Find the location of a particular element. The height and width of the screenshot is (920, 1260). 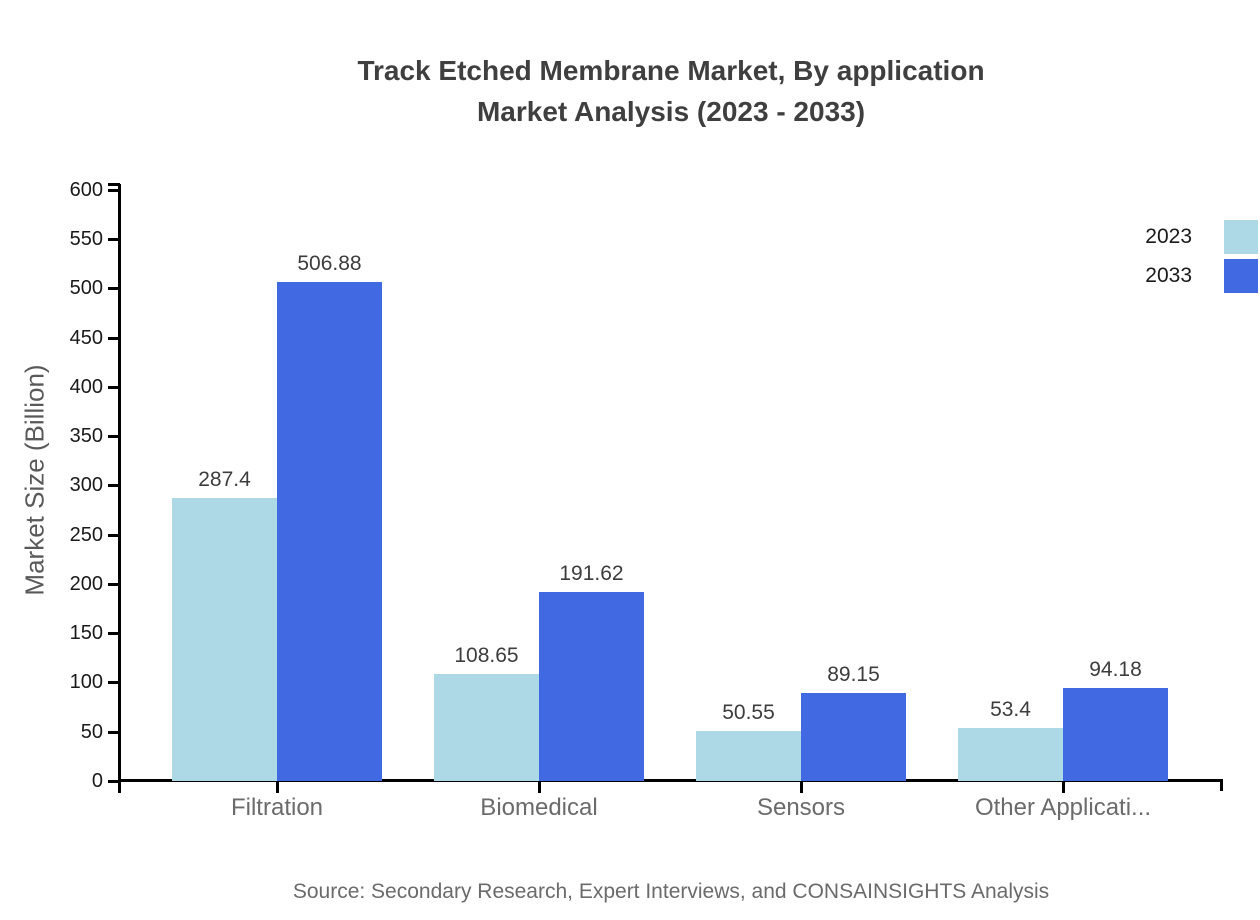

y-tick-label: 0 is located at coordinates (97, 781).